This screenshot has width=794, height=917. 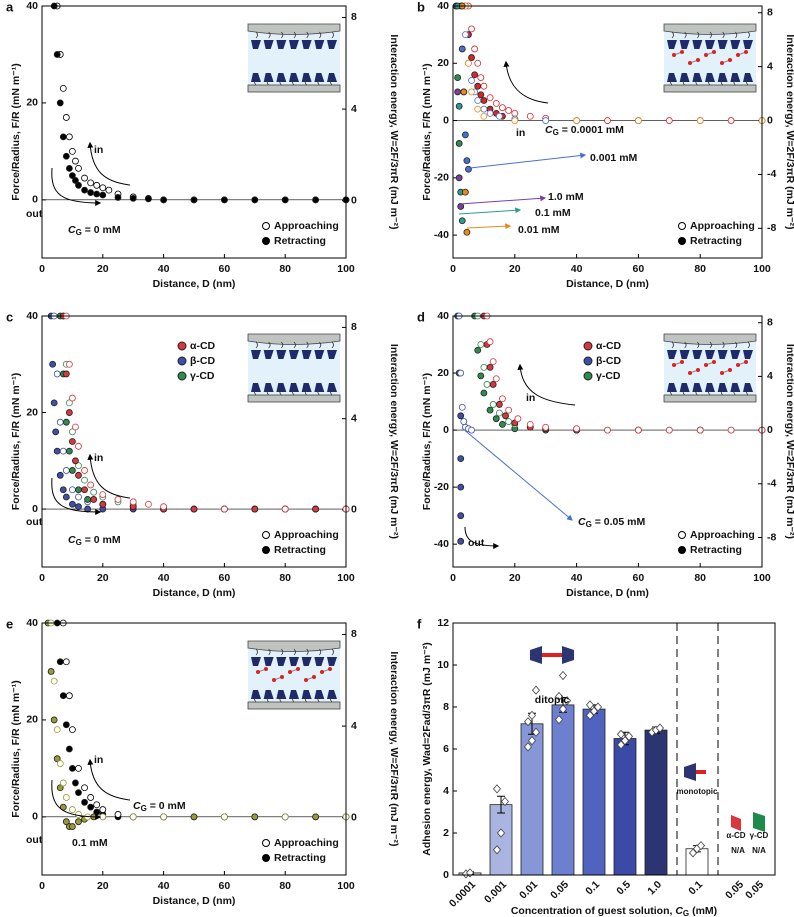 What do you see at coordinates (716, 550) in the screenshot?
I see `legend-label: Retracting` at bounding box center [716, 550].